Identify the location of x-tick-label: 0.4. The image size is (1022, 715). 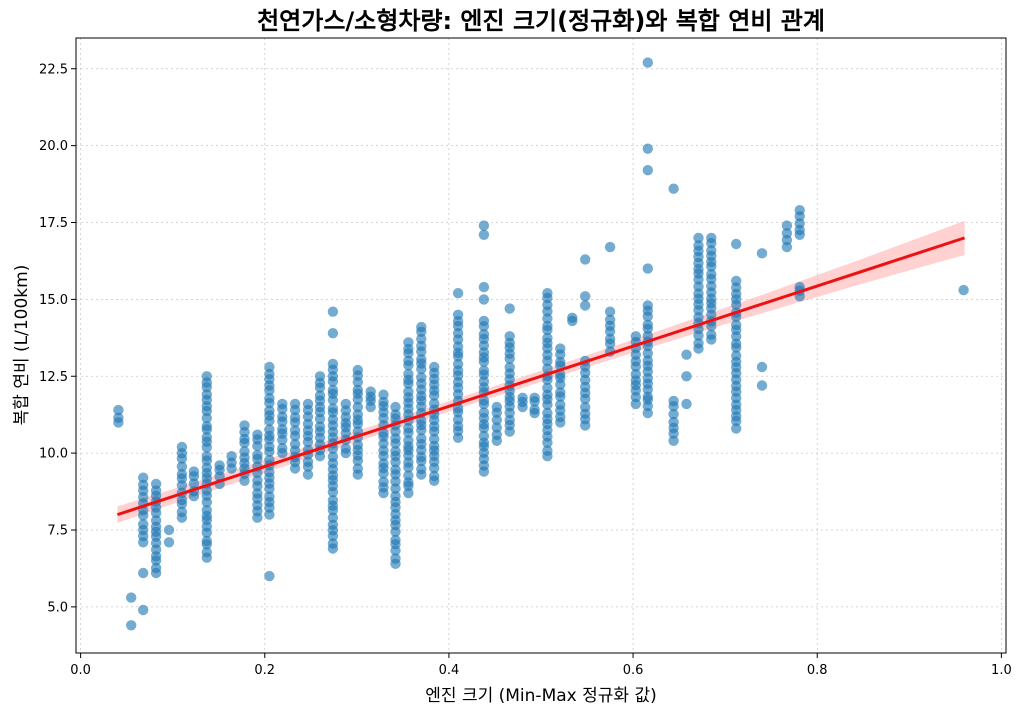
(449, 670).